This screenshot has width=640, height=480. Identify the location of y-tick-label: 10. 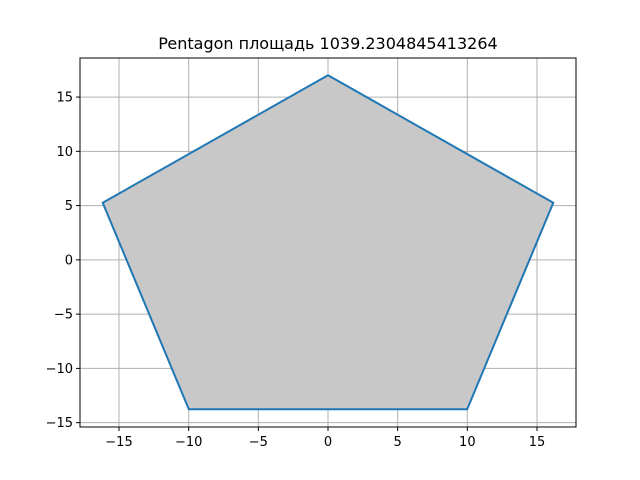
(64, 152).